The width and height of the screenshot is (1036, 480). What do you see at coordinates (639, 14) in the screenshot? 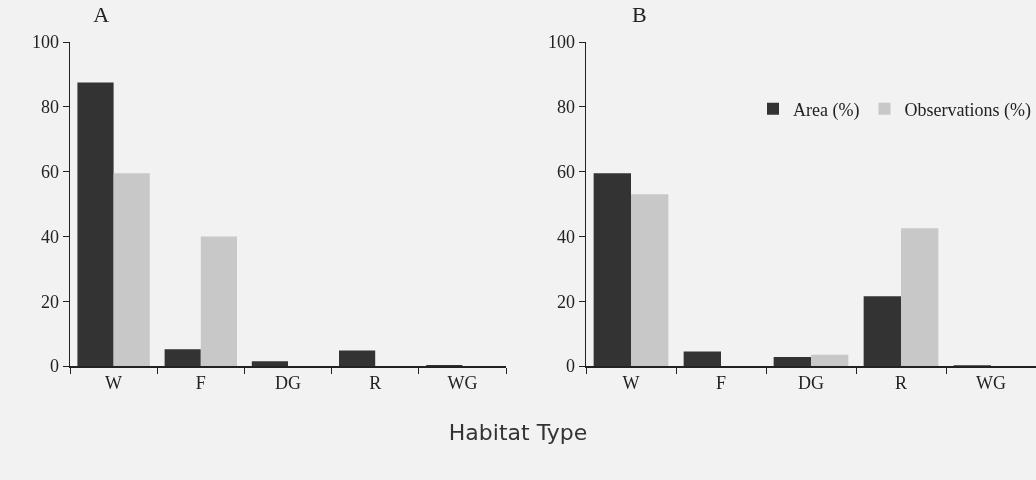
I see `chart-title: B` at bounding box center [639, 14].